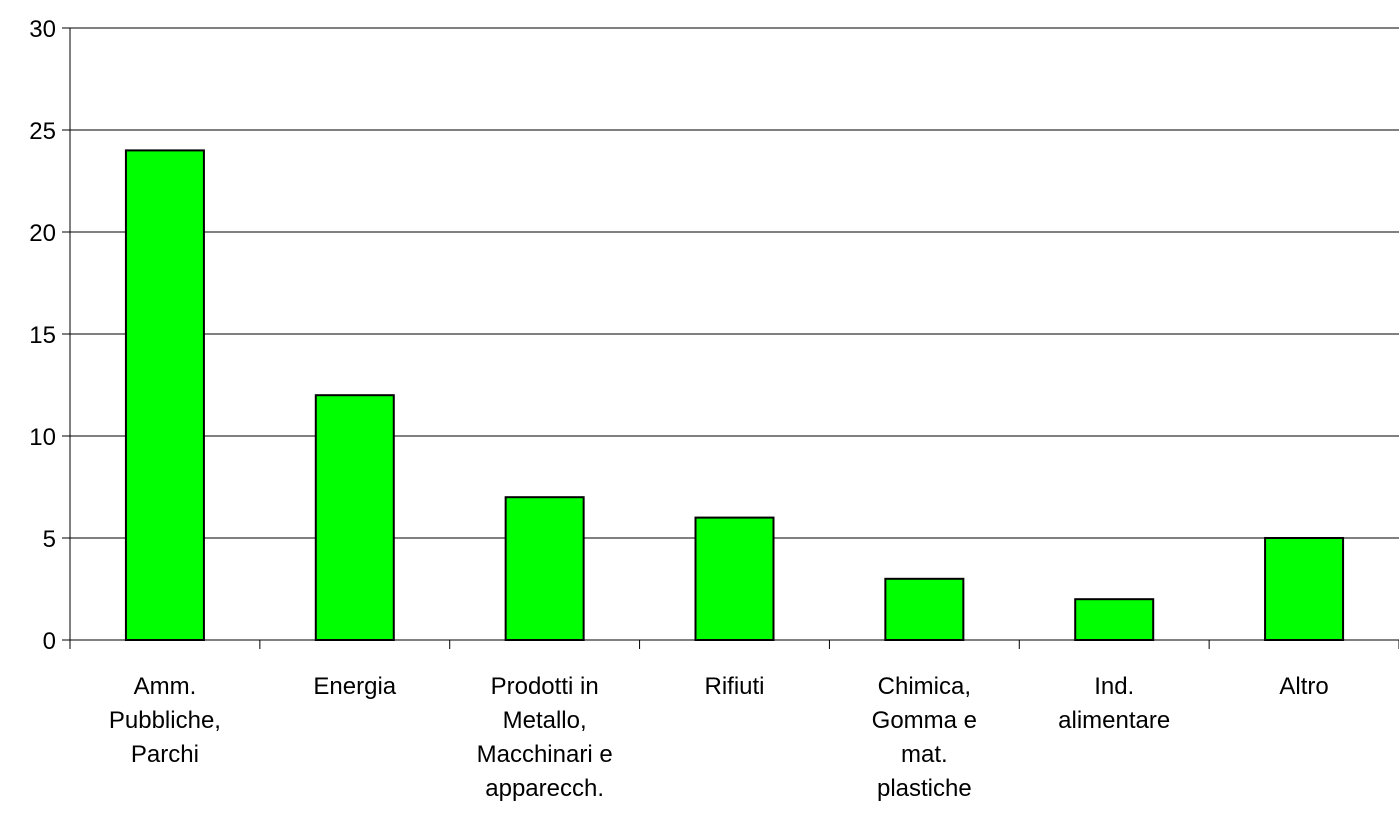 The width and height of the screenshot is (1399, 827). Describe the element at coordinates (545, 686) in the screenshot. I see `x-tick-label-line: Prodotti in` at that location.